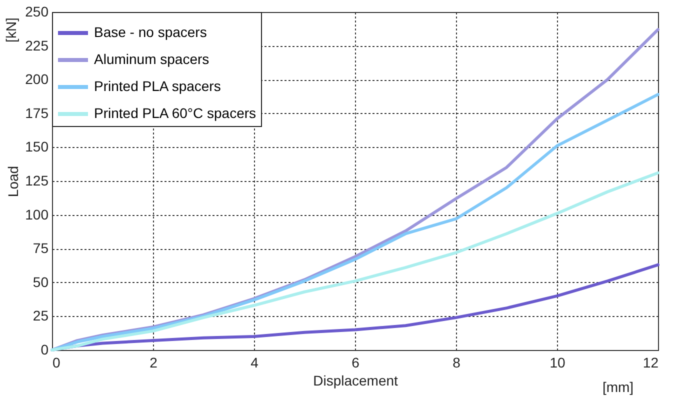  I want to click on x-tick-label: 10, so click(558, 362).